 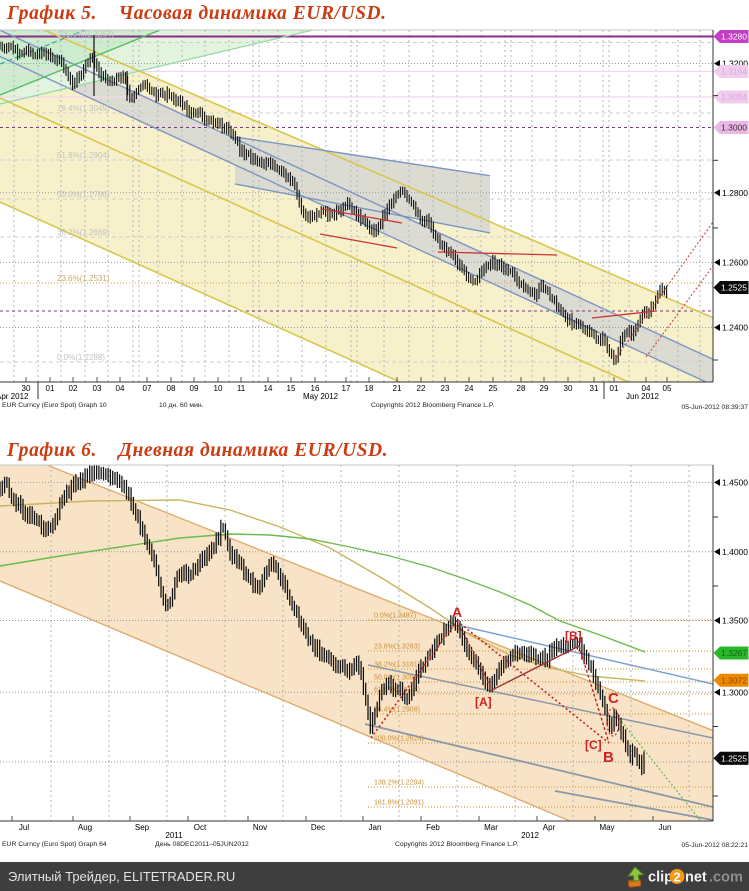 What do you see at coordinates (260, 827) in the screenshot?
I see `svg-text: Nov` at bounding box center [260, 827].